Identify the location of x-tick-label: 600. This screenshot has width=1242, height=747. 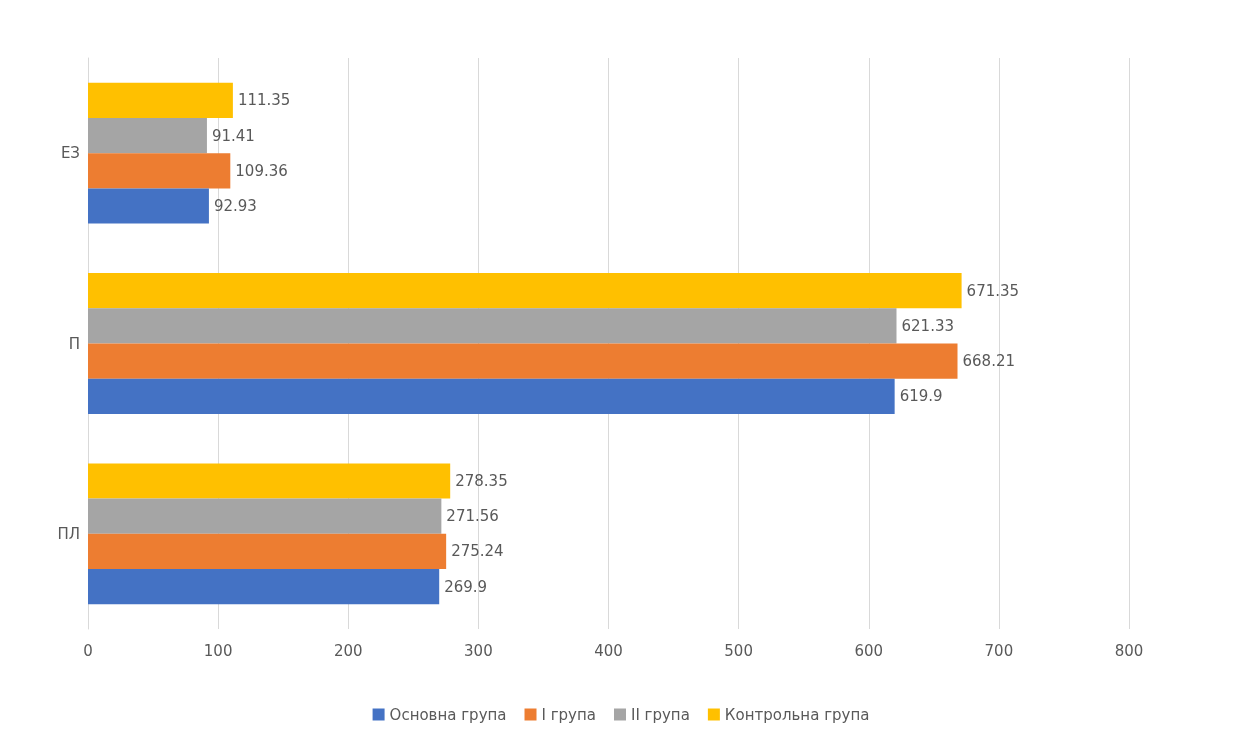
(869, 650).